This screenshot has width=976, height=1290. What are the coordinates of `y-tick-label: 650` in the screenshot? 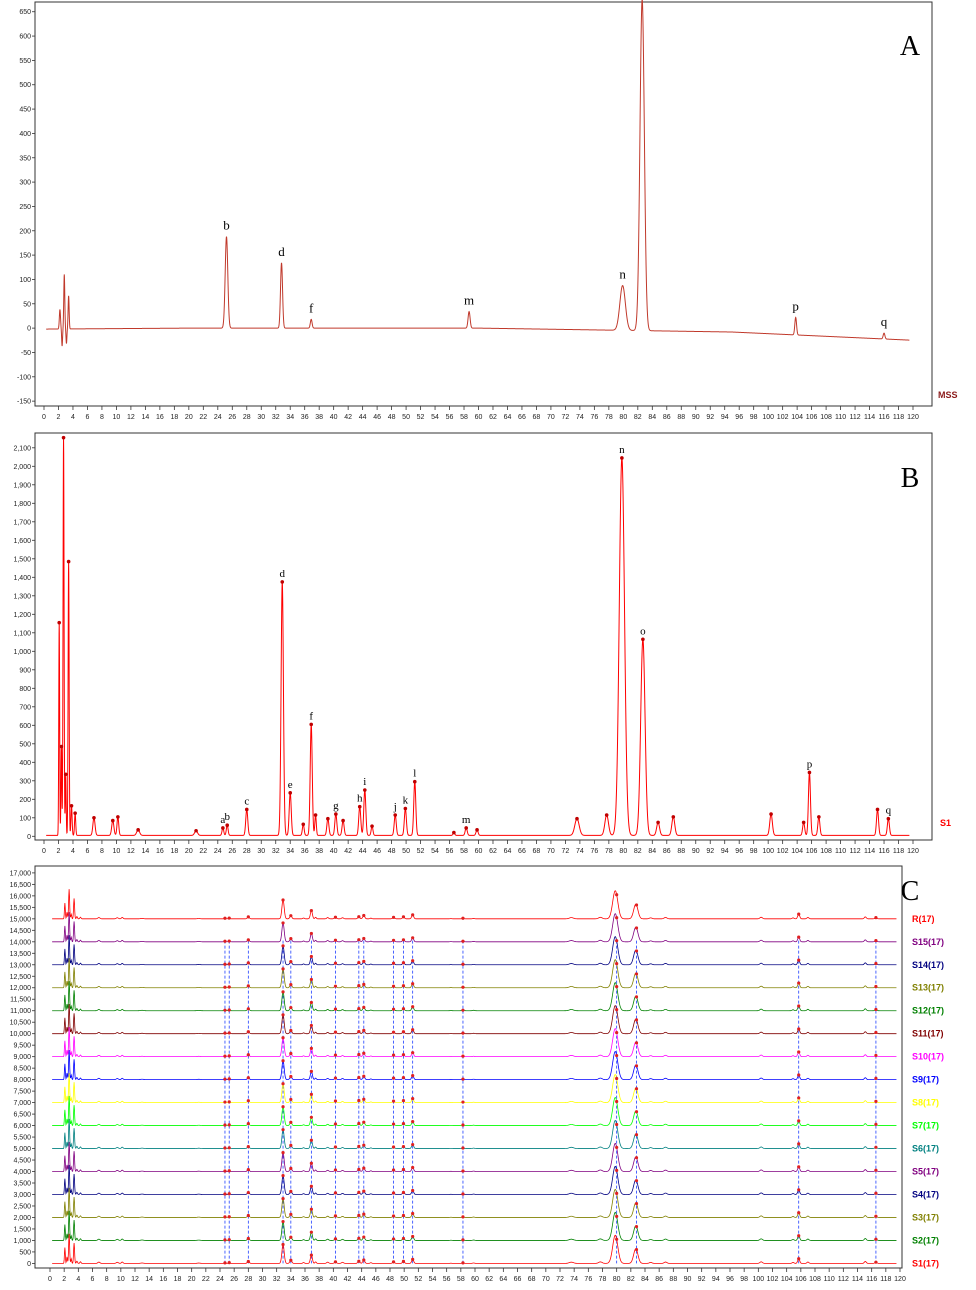 It's located at (25, 12).